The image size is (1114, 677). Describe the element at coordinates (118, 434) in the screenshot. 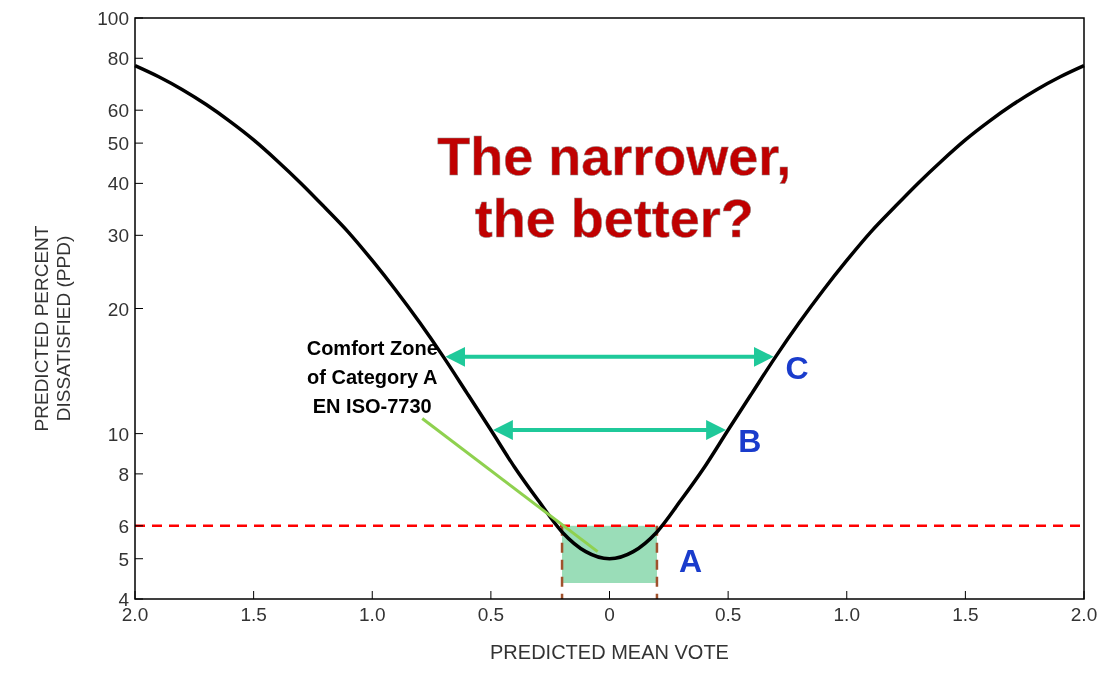

I see `y-tick-label: 10` at that location.